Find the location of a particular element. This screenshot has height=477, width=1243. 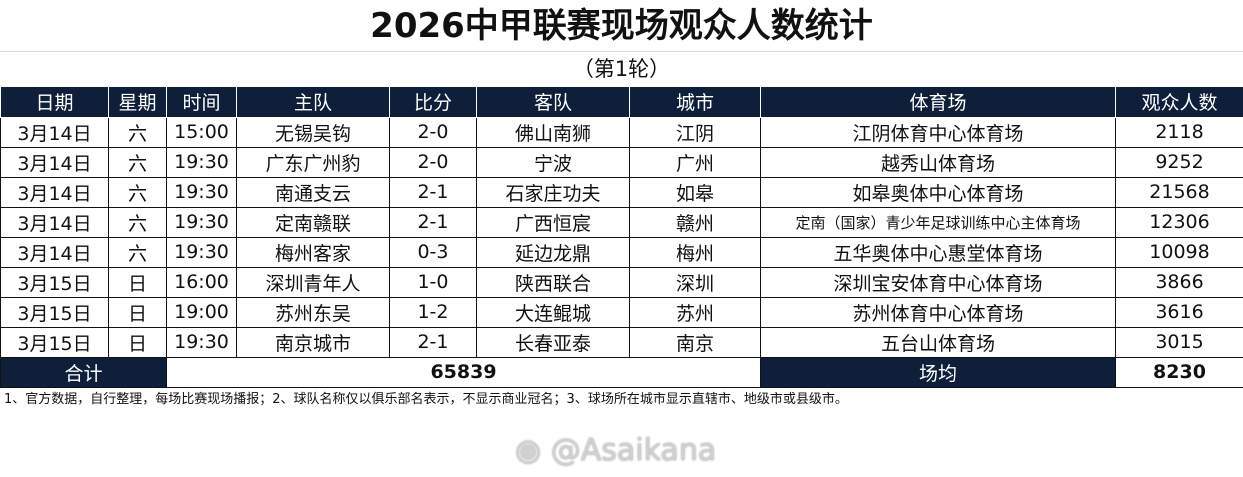

table-row: 3月14日六 19:30 梅州客家 0-3 延边龙鼎 梅州 五华奥体中心惠堂体育场 10098 is located at coordinates (621, 252).